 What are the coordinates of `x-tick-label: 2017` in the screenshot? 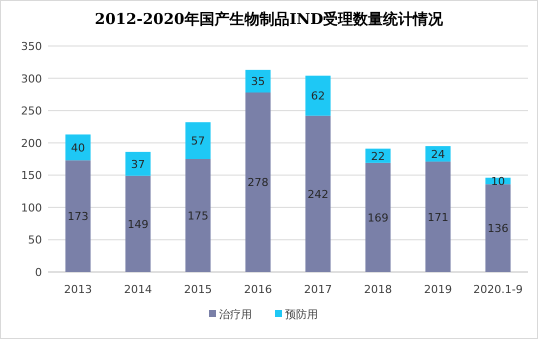 It's located at (318, 289).